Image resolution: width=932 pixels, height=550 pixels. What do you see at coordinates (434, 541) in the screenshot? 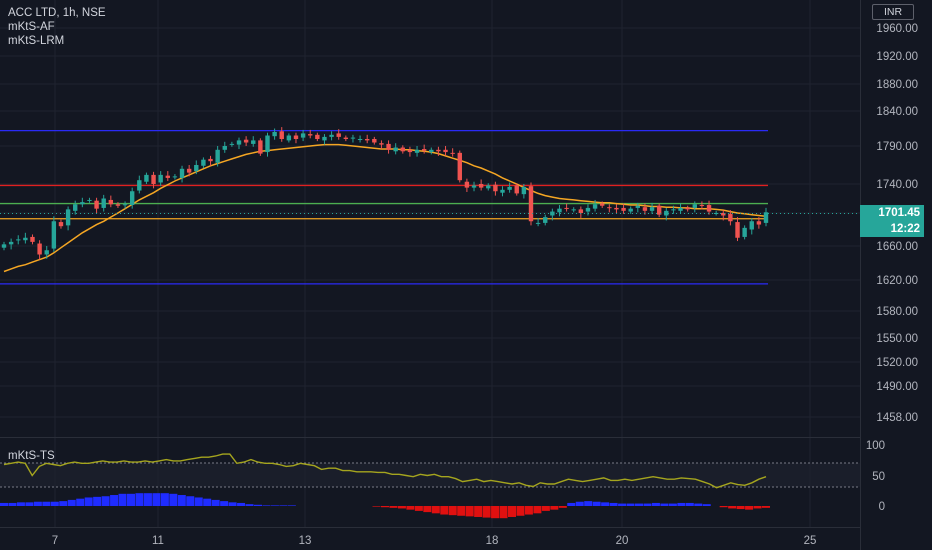
I see `time-axis: 7 11 13 18 20 25` at bounding box center [434, 541].